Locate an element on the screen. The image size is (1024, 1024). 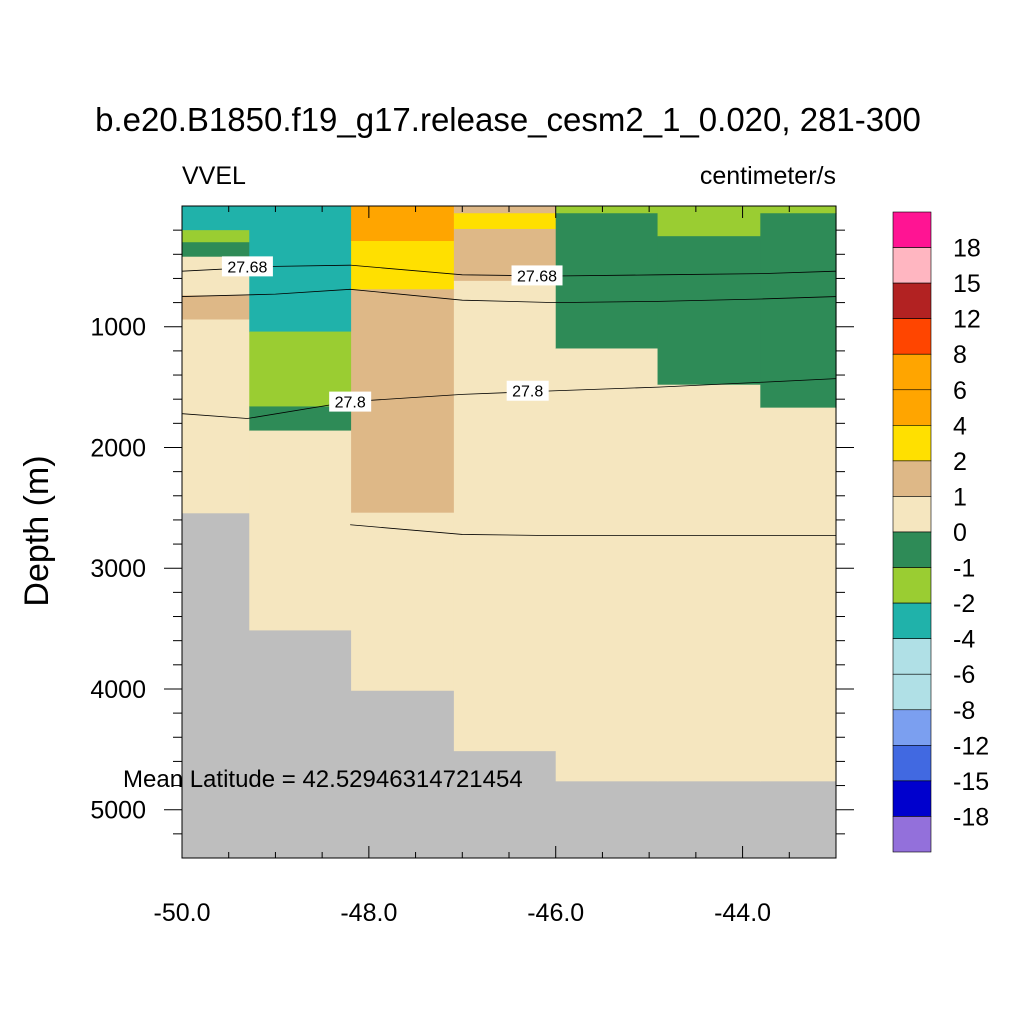
y-tick-label: 1000 is located at coordinates (118, 328).